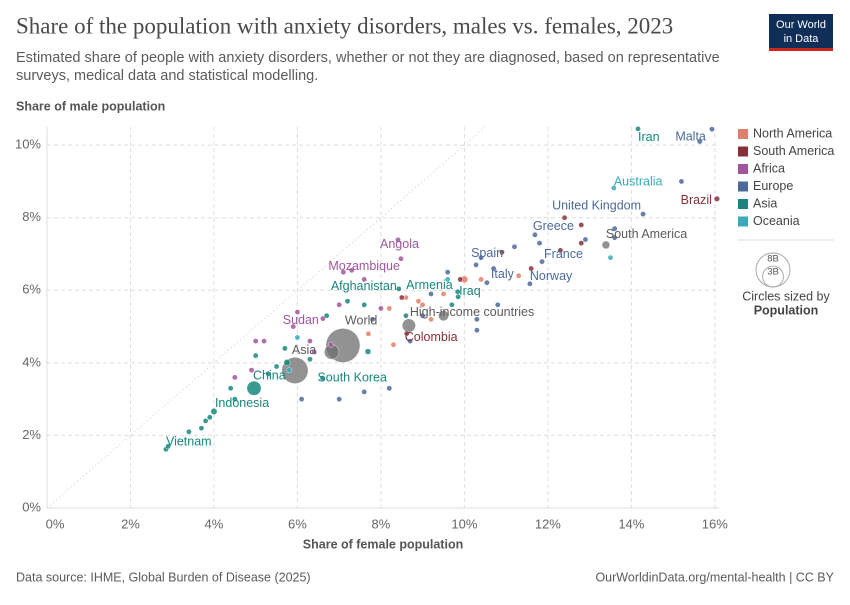 The width and height of the screenshot is (850, 605). What do you see at coordinates (297, 523) in the screenshot?
I see `x-tick-label: 6%` at bounding box center [297, 523].